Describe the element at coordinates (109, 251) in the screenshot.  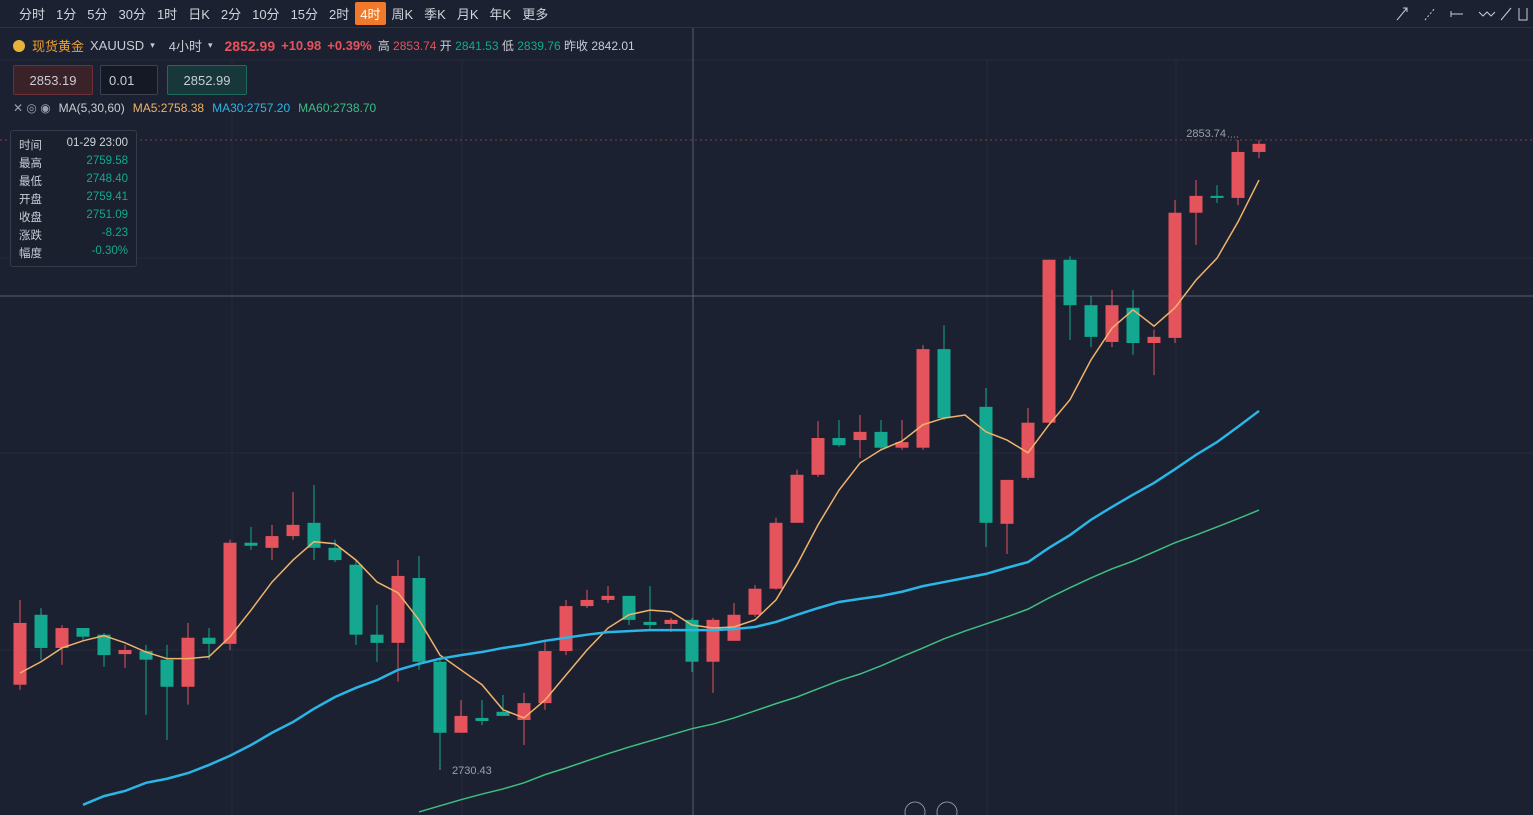
I see `tooltip-value: -0.30%` at that location.